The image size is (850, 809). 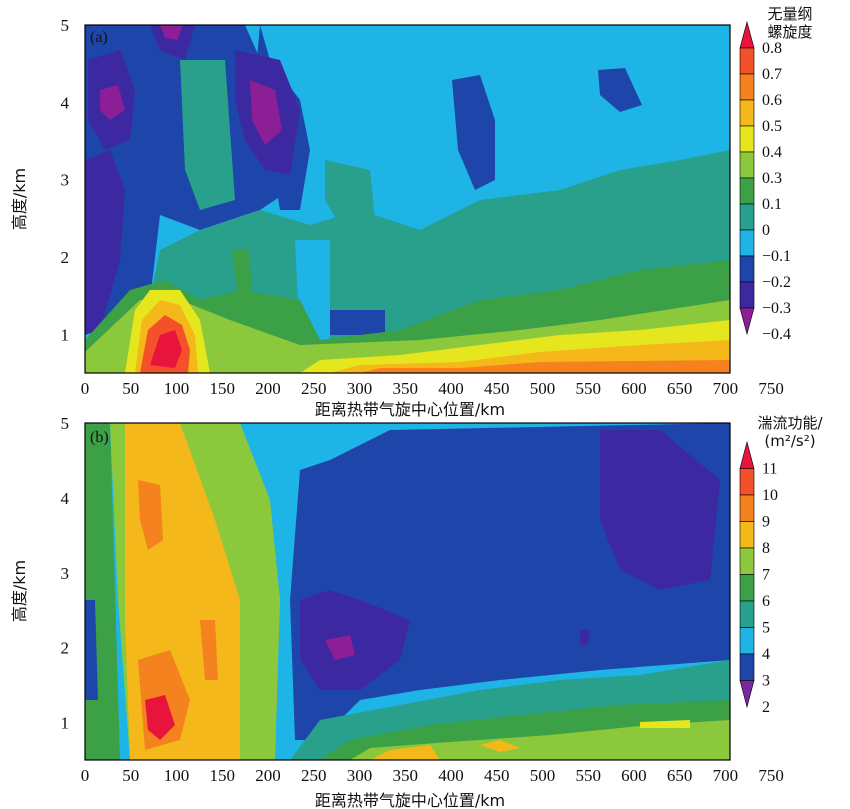 What do you see at coordinates (771, 388) in the screenshot?
I see `panel-a-x-tick-label: 750` at bounding box center [771, 388].